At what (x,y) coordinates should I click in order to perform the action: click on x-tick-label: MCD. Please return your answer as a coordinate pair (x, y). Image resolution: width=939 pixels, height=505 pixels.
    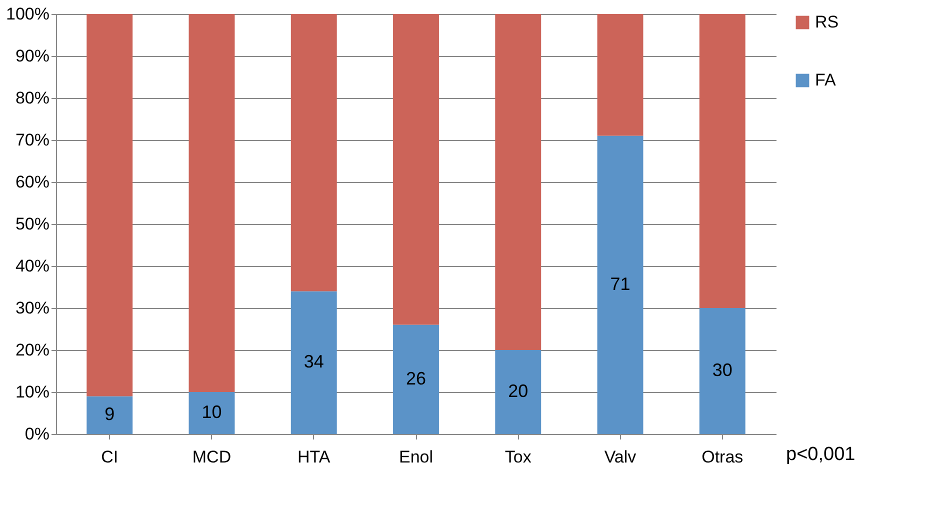
    Looking at the image, I should click on (212, 457).